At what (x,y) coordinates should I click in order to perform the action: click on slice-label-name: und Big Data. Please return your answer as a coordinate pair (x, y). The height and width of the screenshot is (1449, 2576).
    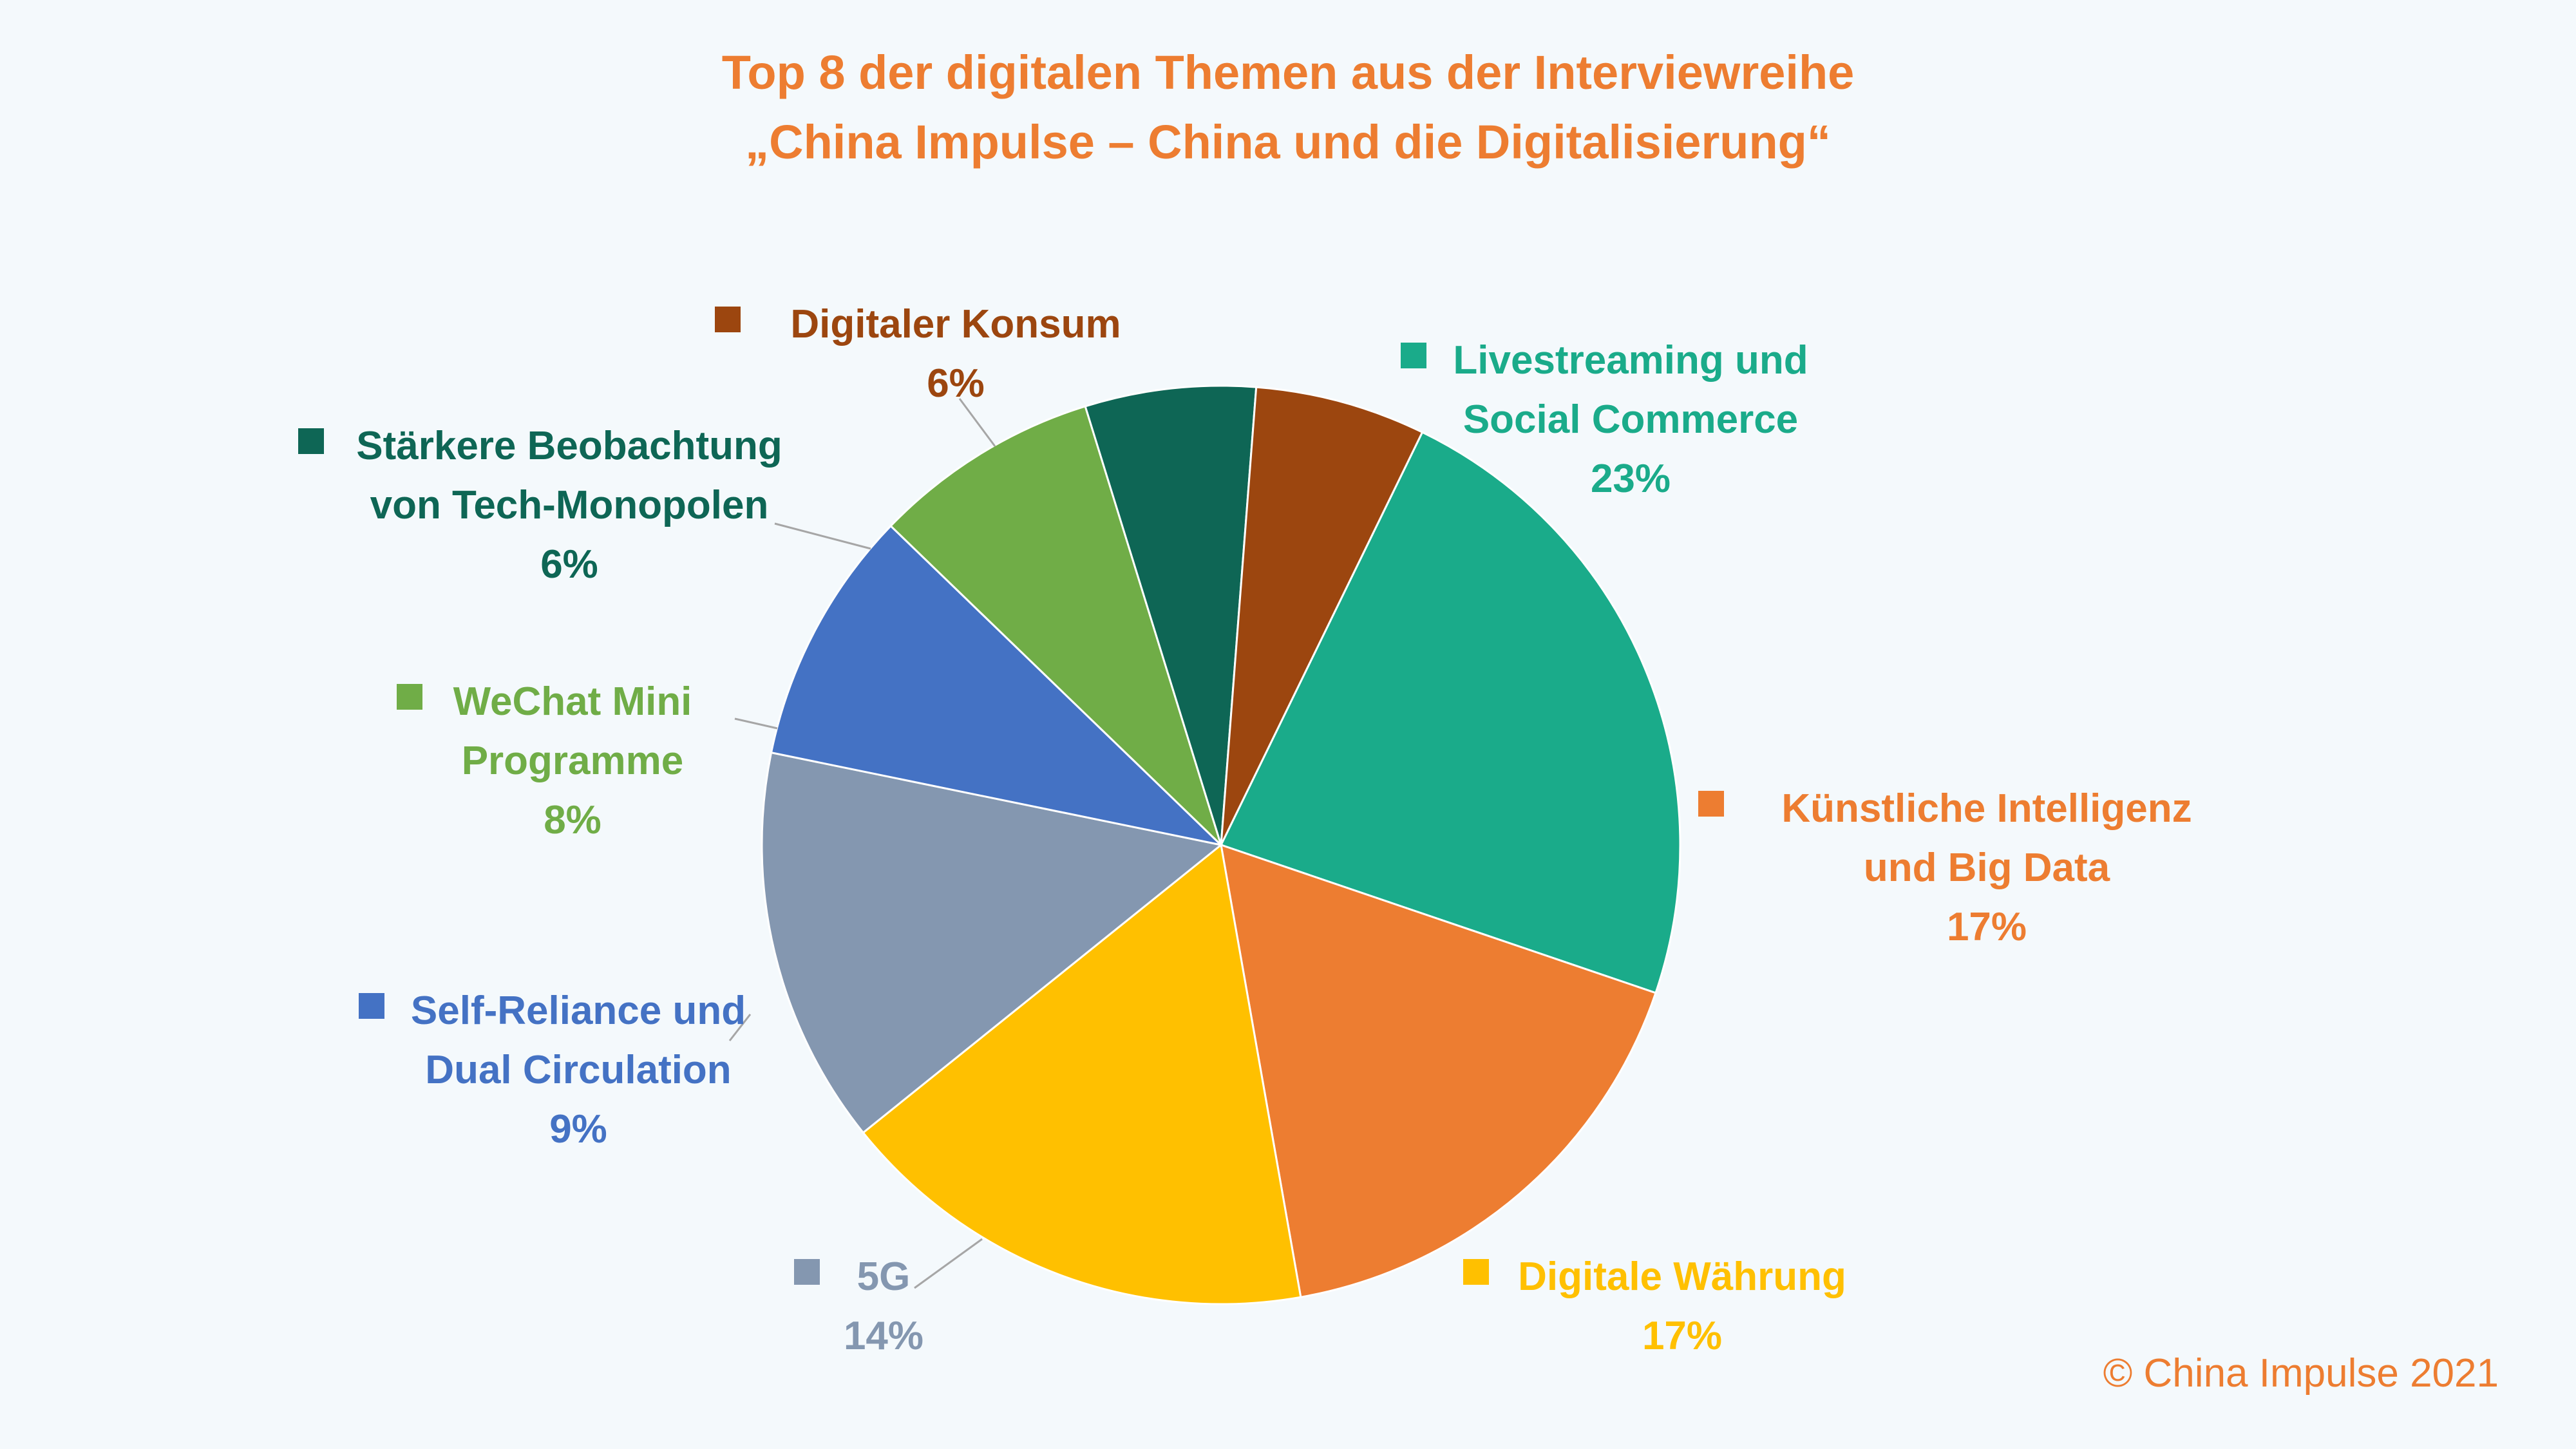
    Looking at the image, I should click on (1987, 868).